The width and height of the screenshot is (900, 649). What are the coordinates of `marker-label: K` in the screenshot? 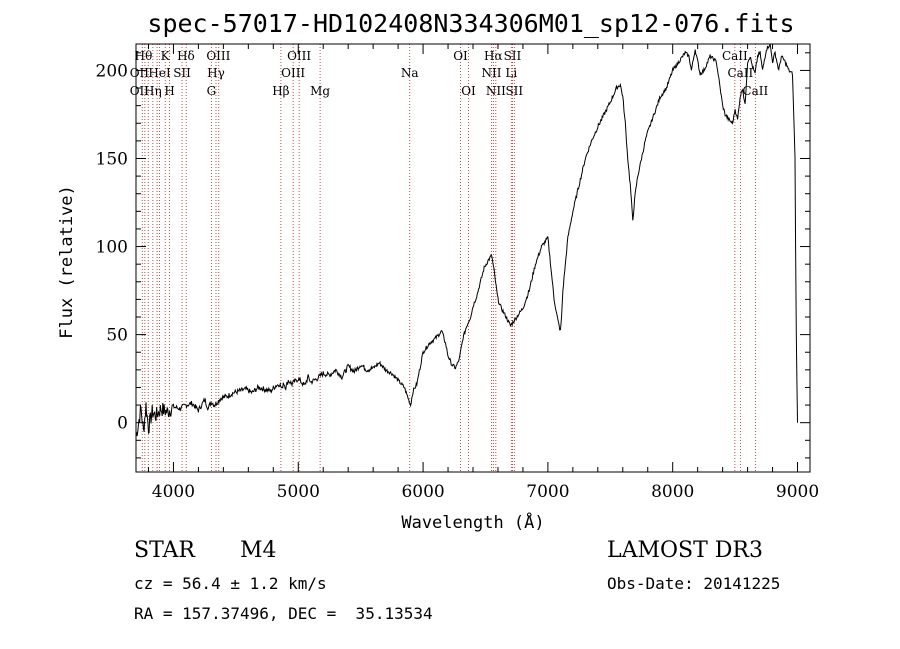 It's located at (166, 56).